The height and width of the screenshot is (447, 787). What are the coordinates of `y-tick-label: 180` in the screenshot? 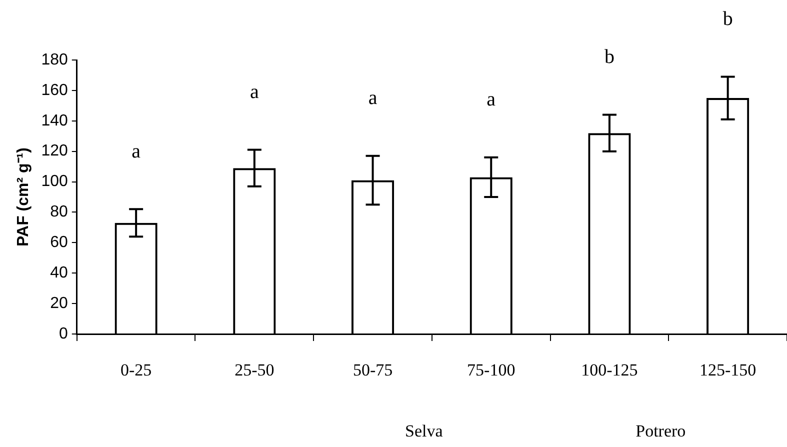 It's located at (54, 59).